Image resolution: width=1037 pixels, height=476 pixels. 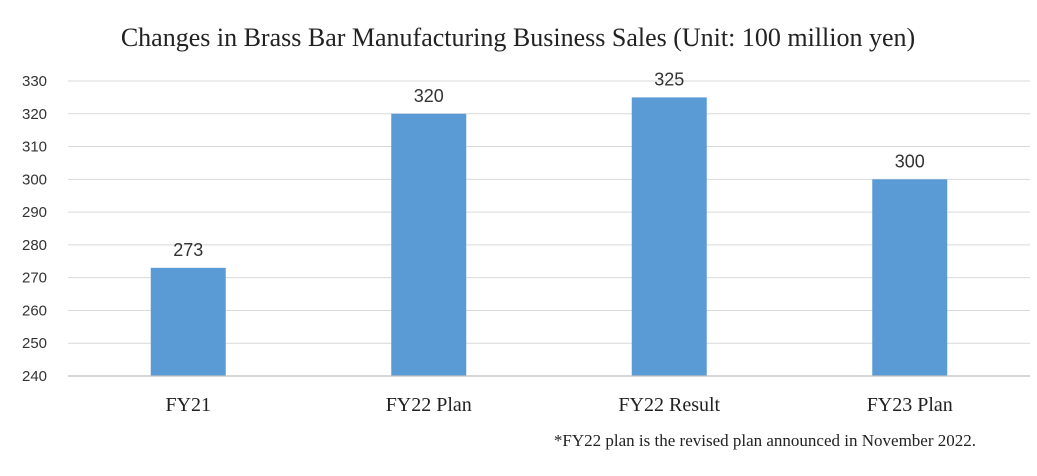 I want to click on data-label: 273, so click(x=188, y=250).